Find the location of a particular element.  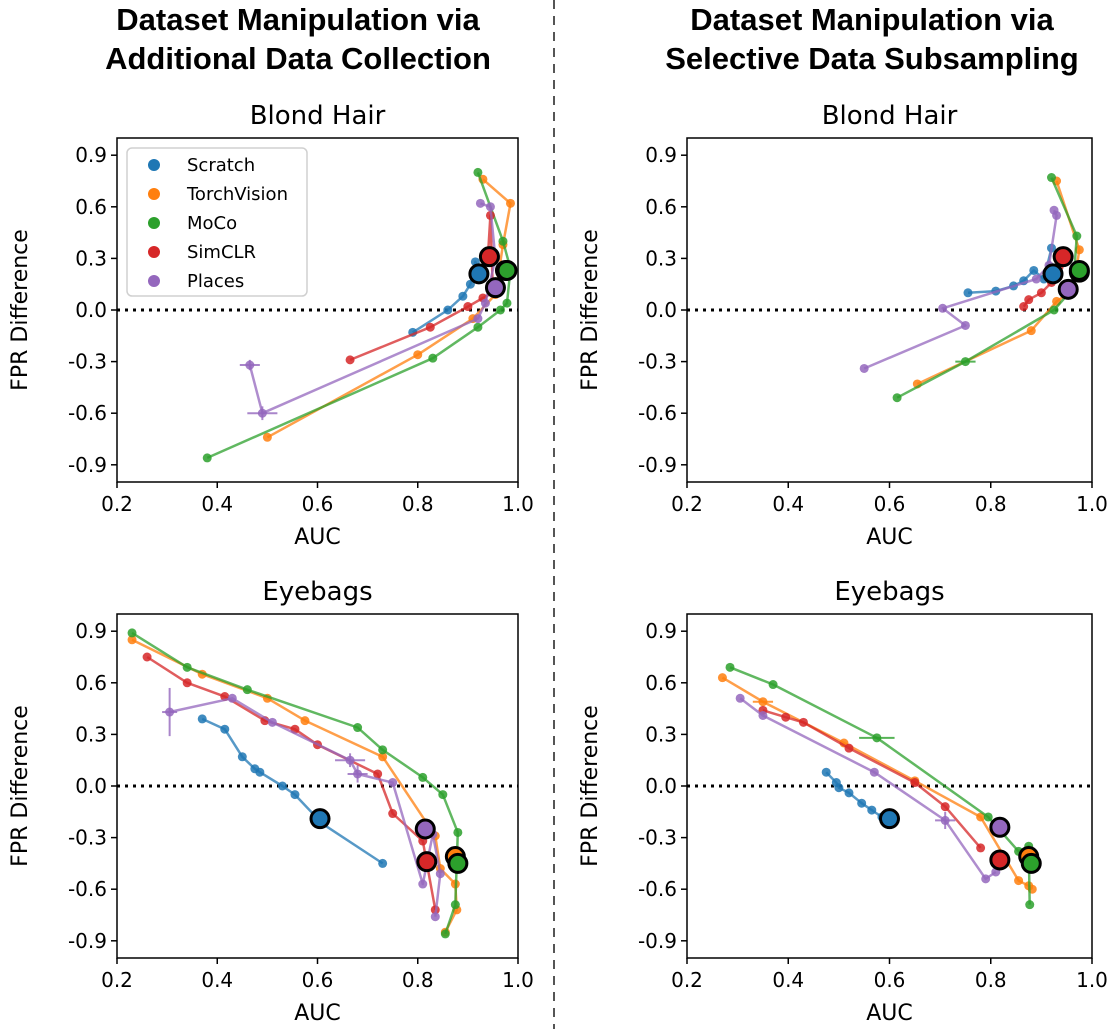

series-torchvision is located at coordinates (877, 783).